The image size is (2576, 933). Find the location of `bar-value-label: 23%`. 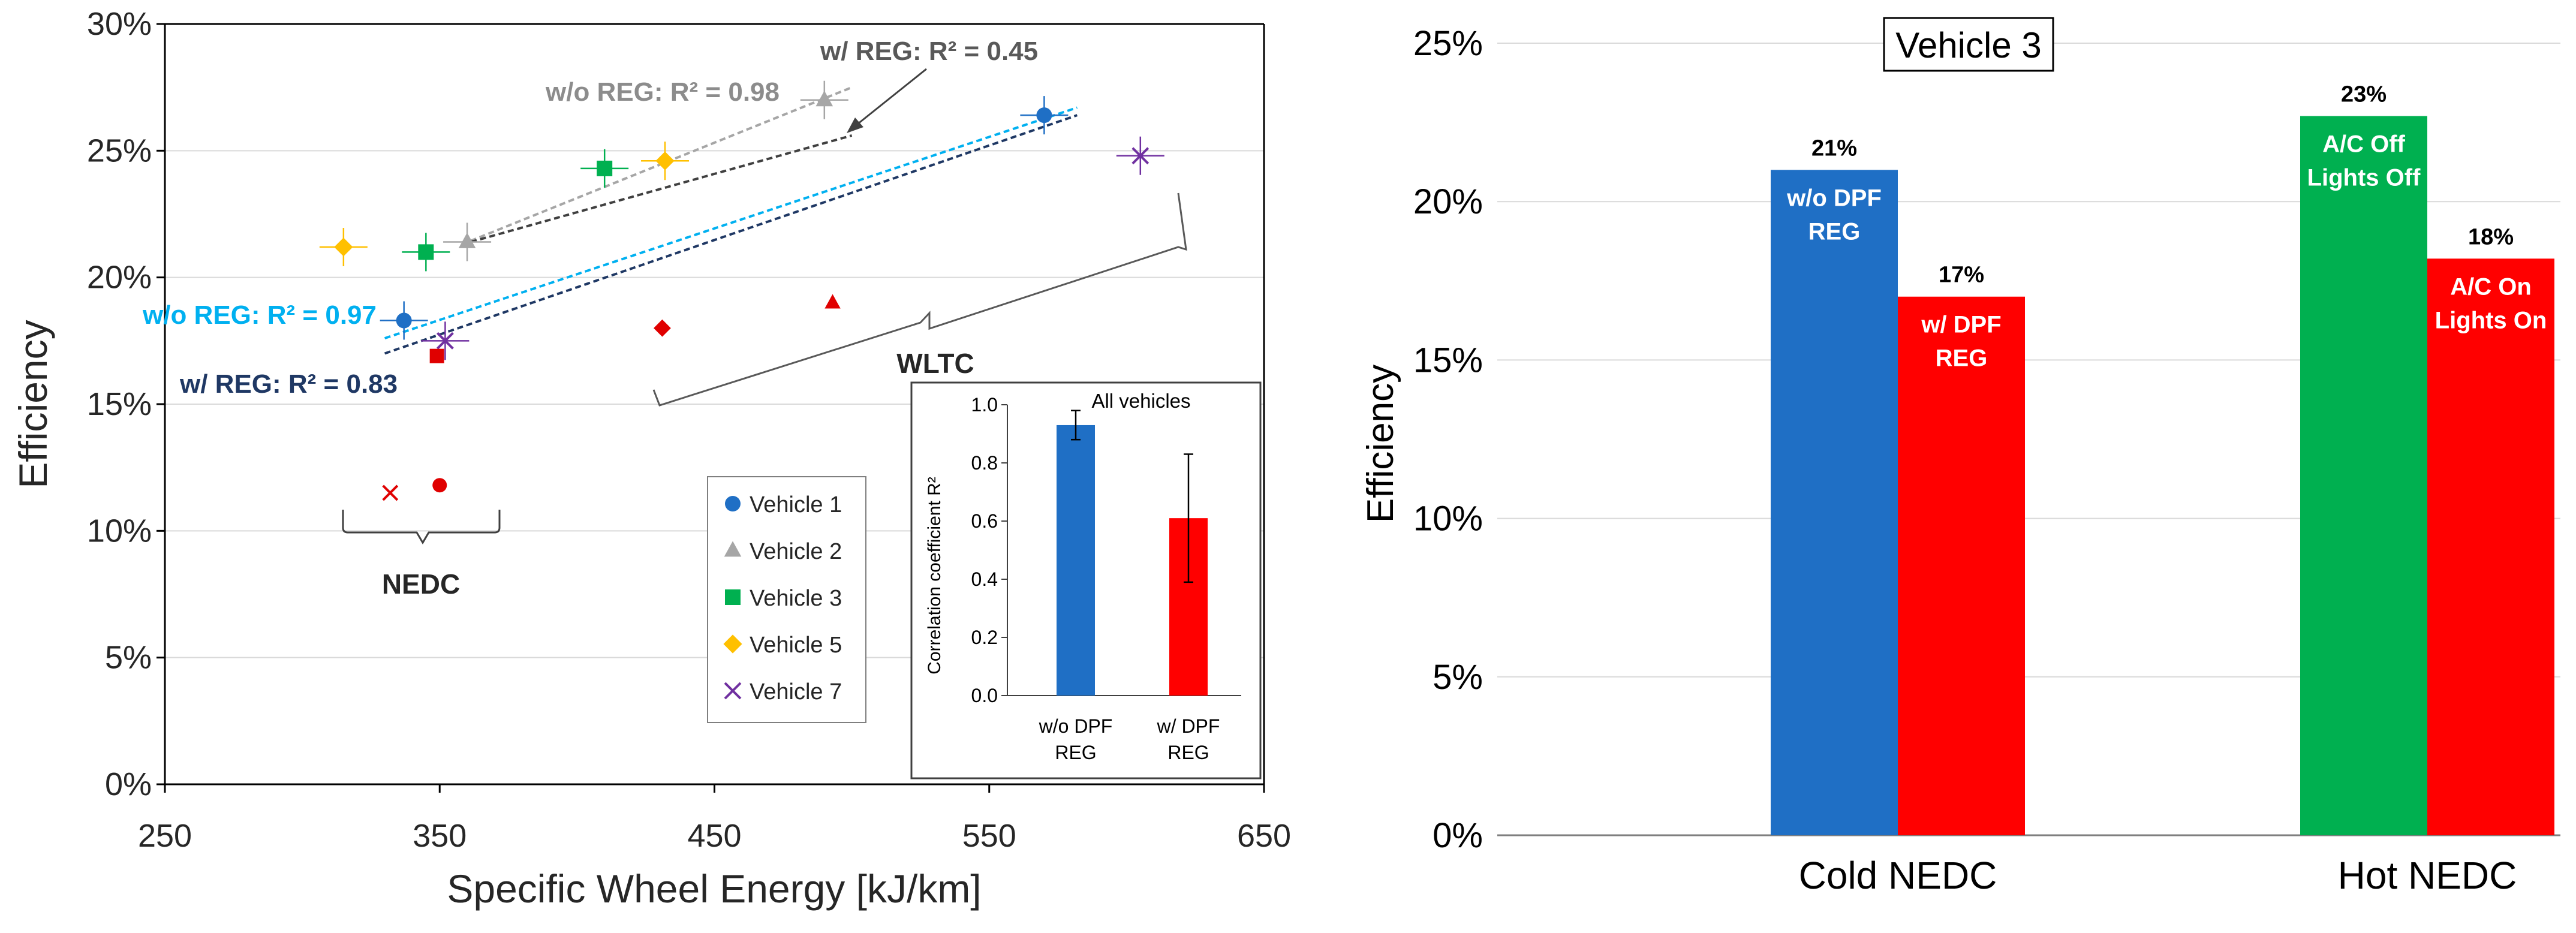

bar-value-label: 23% is located at coordinates (2364, 94).